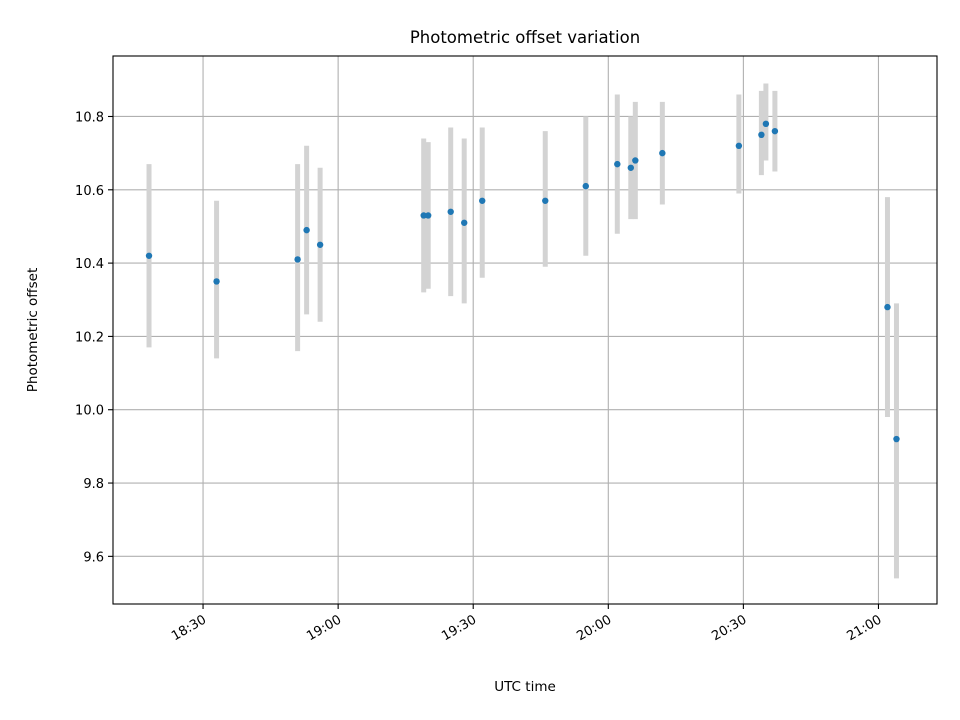 This screenshot has height=720, width=960. I want to click on y-tick-label: 9.8, so click(93, 484).